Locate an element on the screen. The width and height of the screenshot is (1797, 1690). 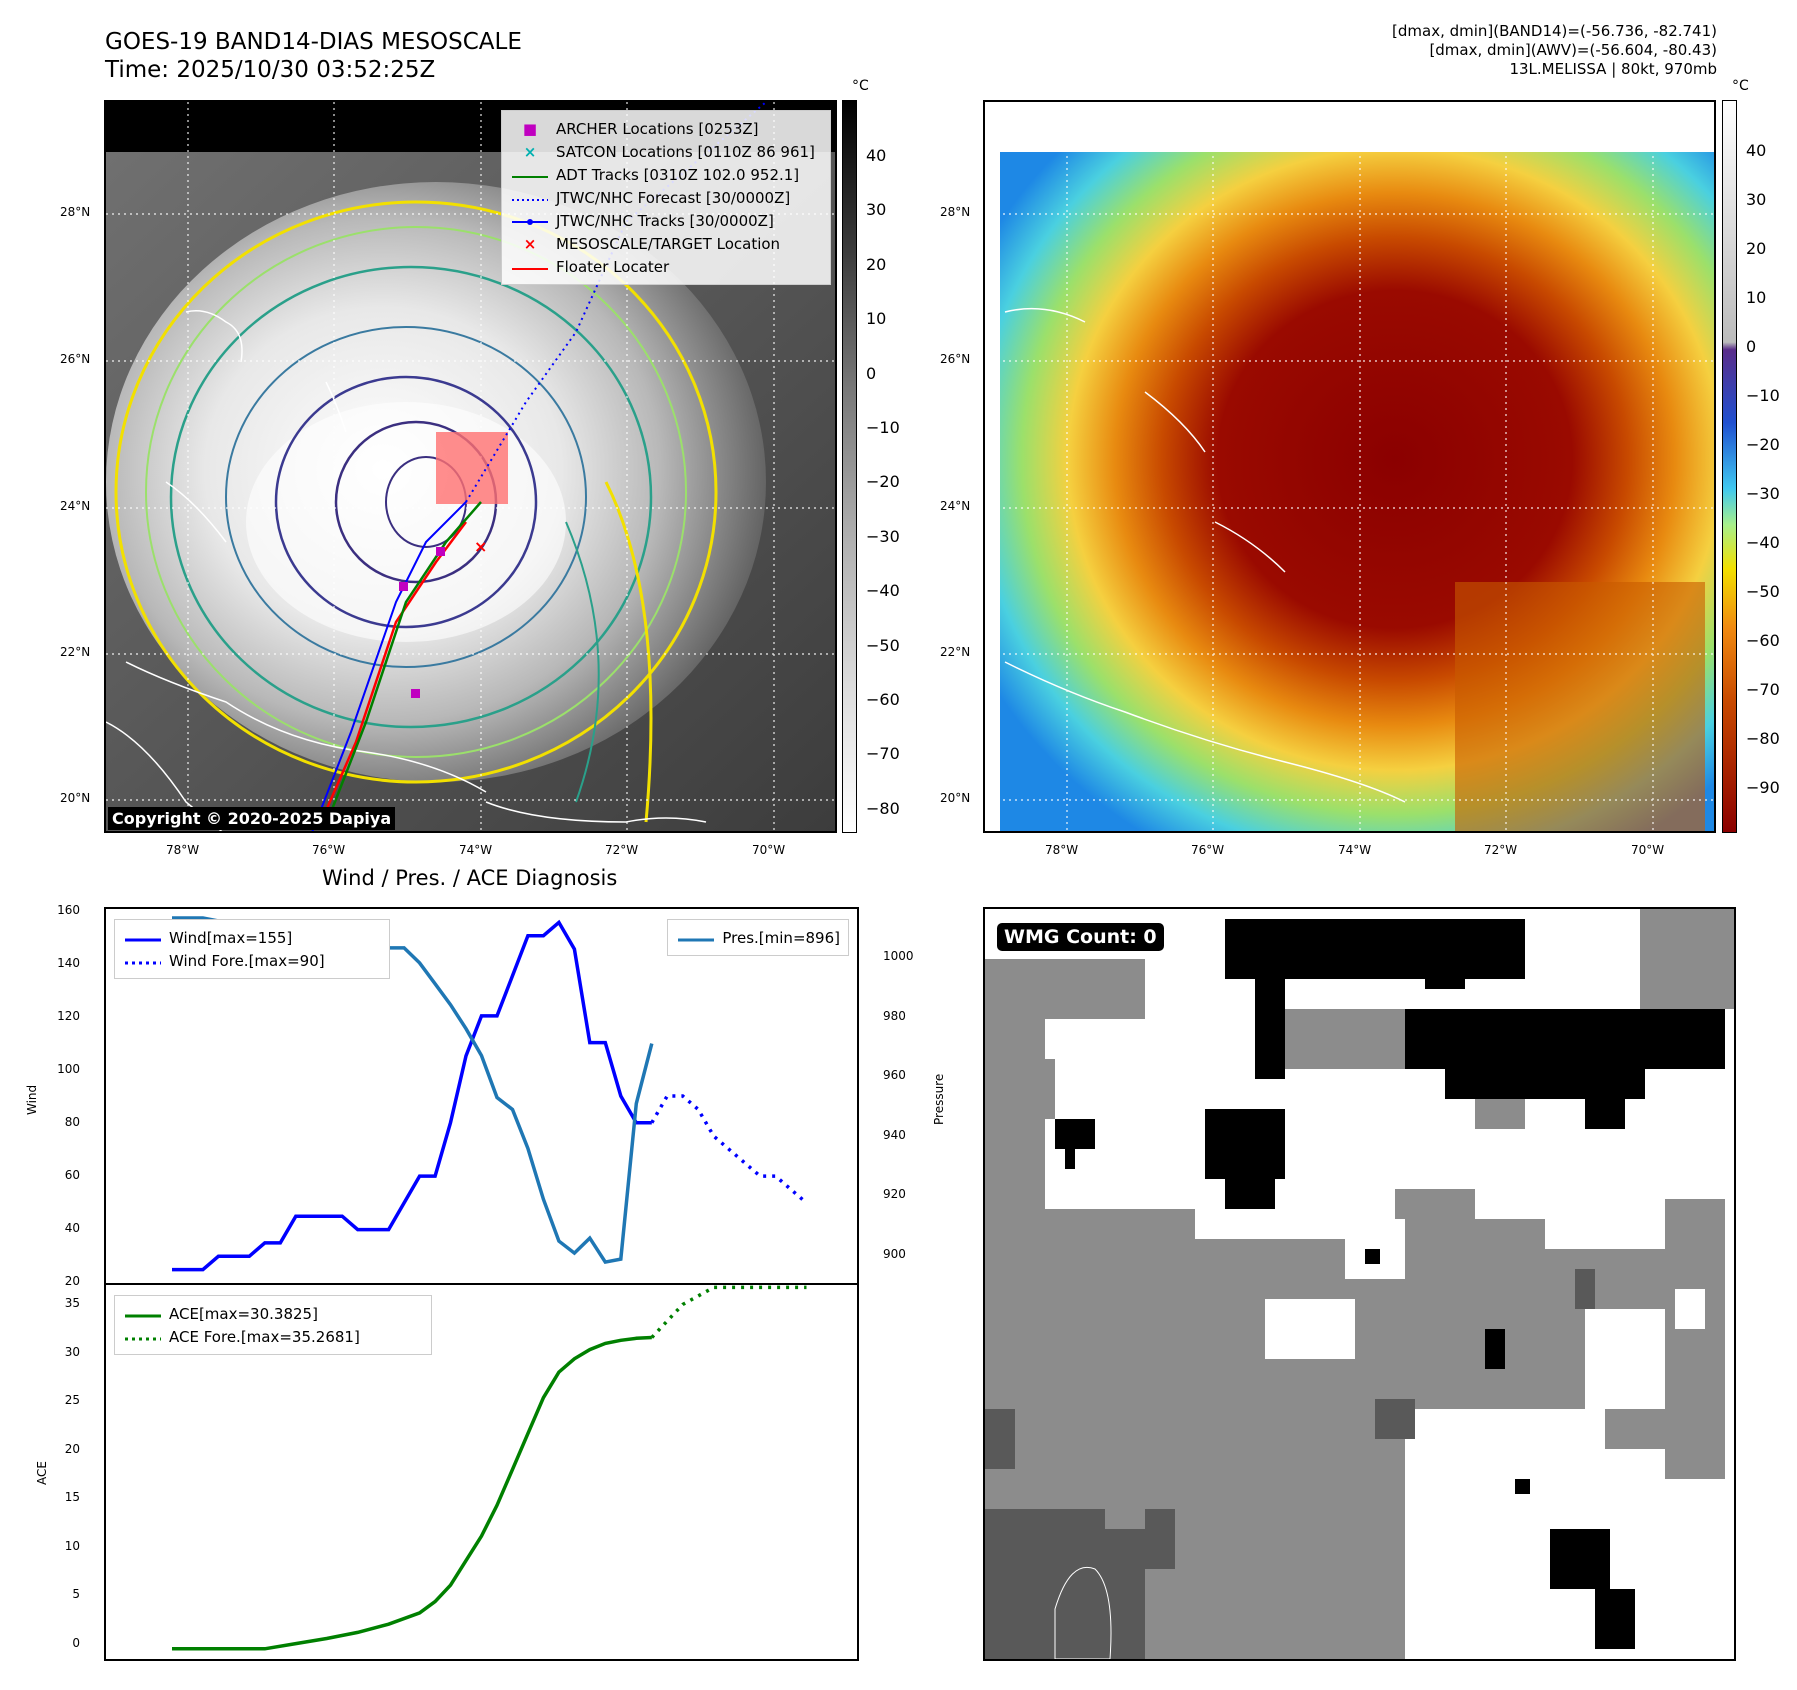
wind-axis-title: Wind is located at coordinates (32, 1099).